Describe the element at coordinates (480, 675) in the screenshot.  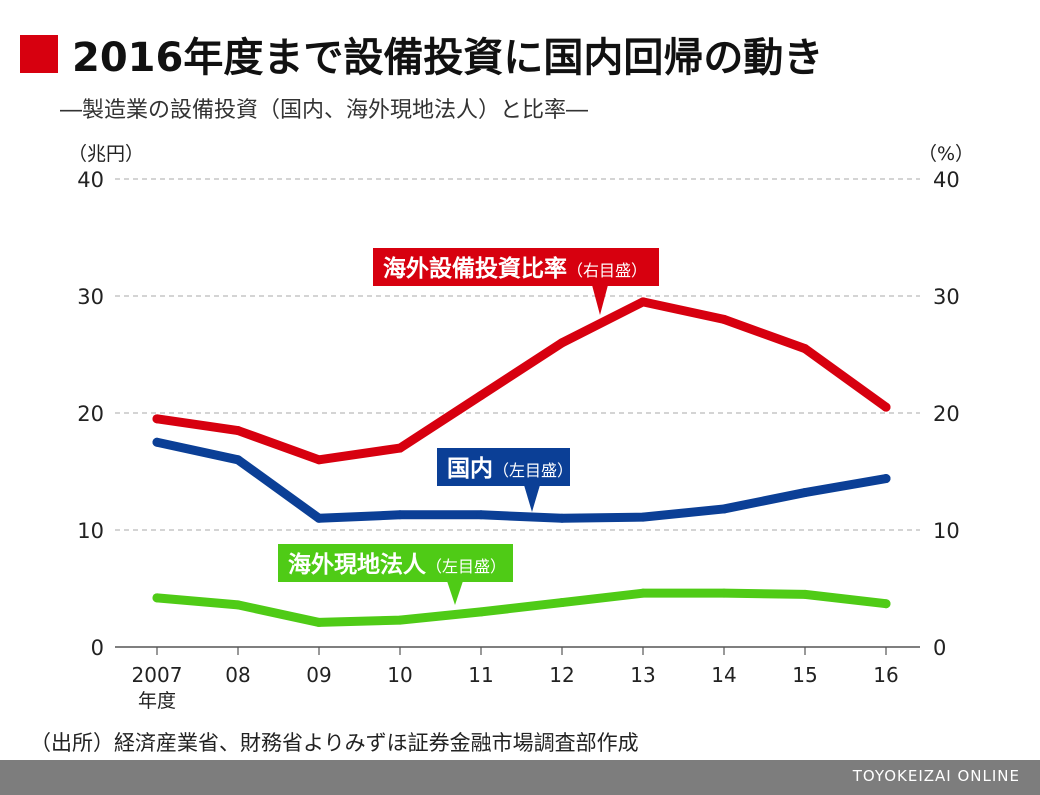
I see `x-tick-label: 11` at that location.